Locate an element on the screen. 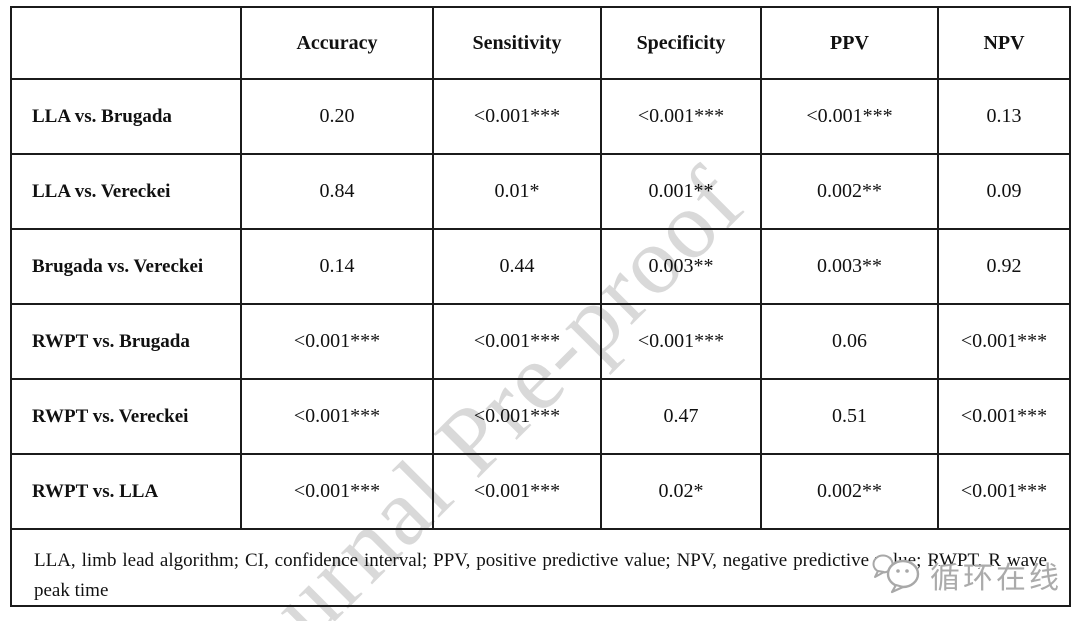  row-label: RWPT vs. Brugada is located at coordinates (126, 342).